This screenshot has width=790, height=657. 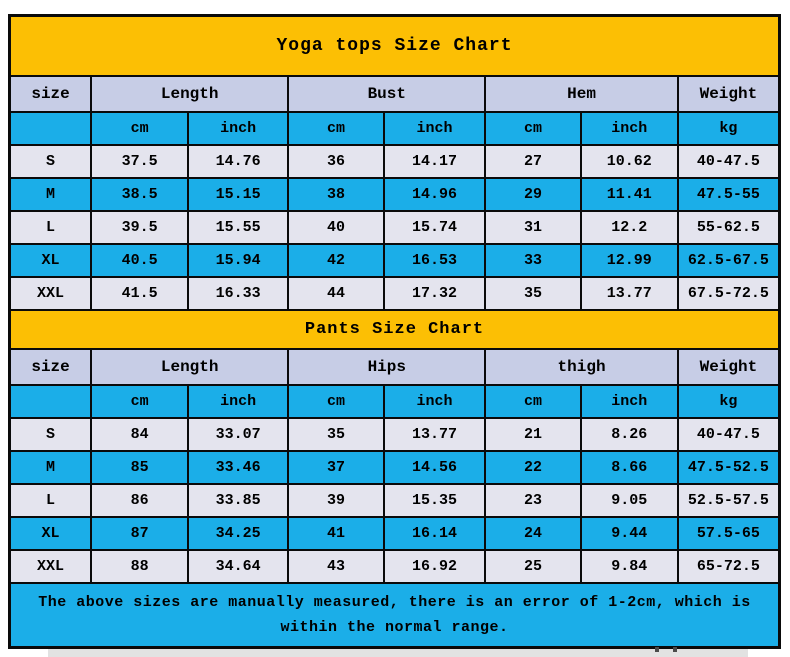 What do you see at coordinates (140, 467) in the screenshot?
I see `cell: 85` at bounding box center [140, 467].